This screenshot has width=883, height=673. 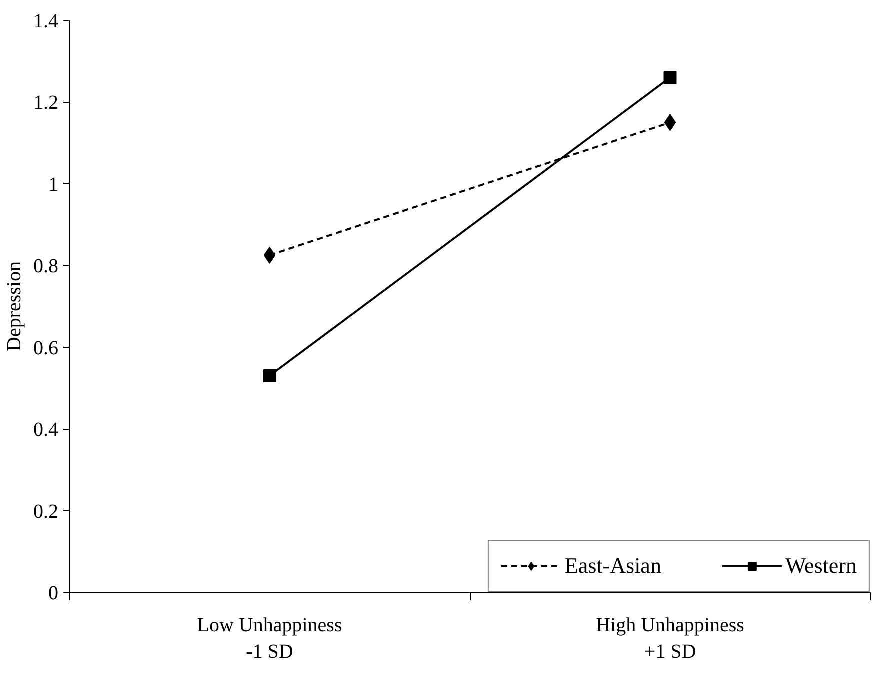 What do you see at coordinates (670, 638) in the screenshot?
I see `x-tick-label: High Unhappiness +1 SD` at bounding box center [670, 638].